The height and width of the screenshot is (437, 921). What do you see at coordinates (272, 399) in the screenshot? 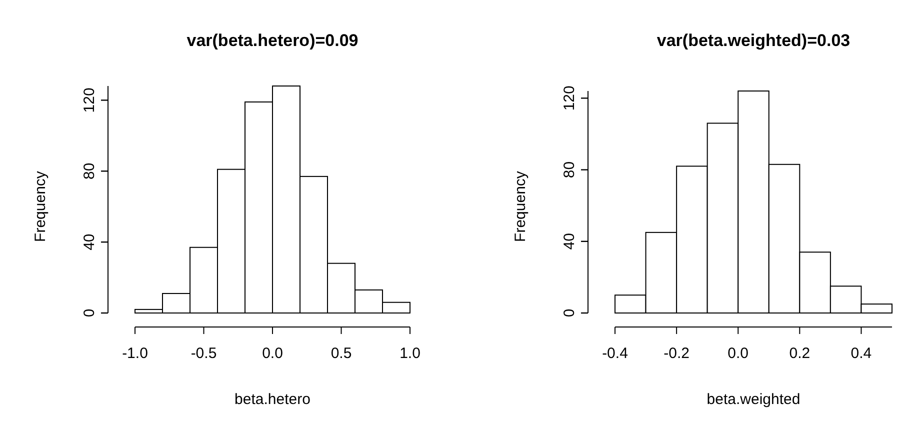
I see `x-axis-title: beta.hetero` at bounding box center [272, 399].